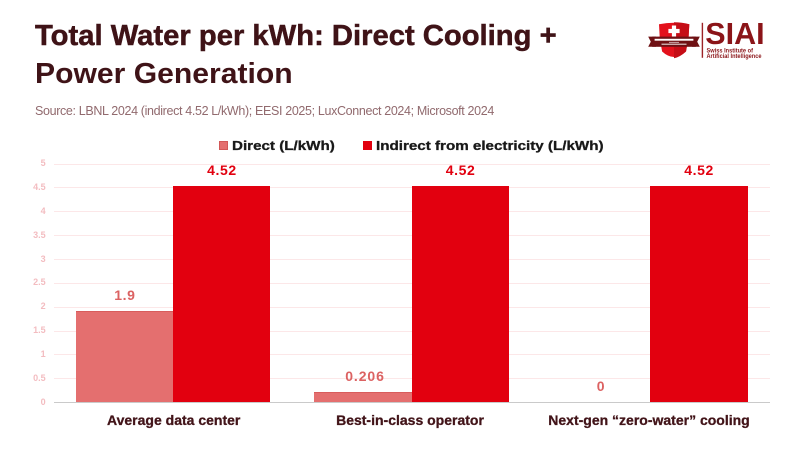 The image size is (800, 450). I want to click on svg-text: Artificial Intelligence, so click(734, 56).